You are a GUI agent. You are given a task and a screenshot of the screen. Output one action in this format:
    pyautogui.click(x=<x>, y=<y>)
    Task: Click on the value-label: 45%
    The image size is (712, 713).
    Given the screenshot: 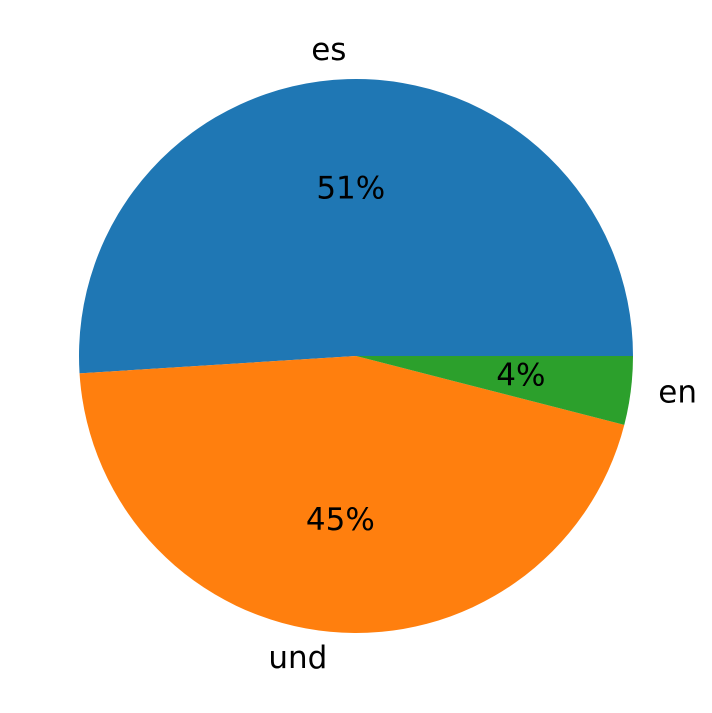 What is the action you would take?
    pyautogui.click(x=340, y=520)
    